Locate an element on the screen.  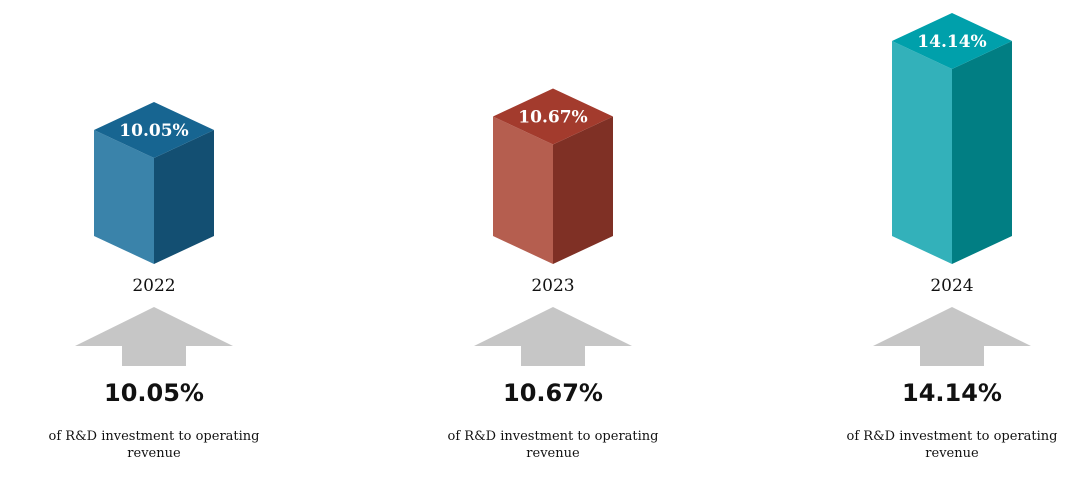
year-label: 2023 is located at coordinates (552, 286).